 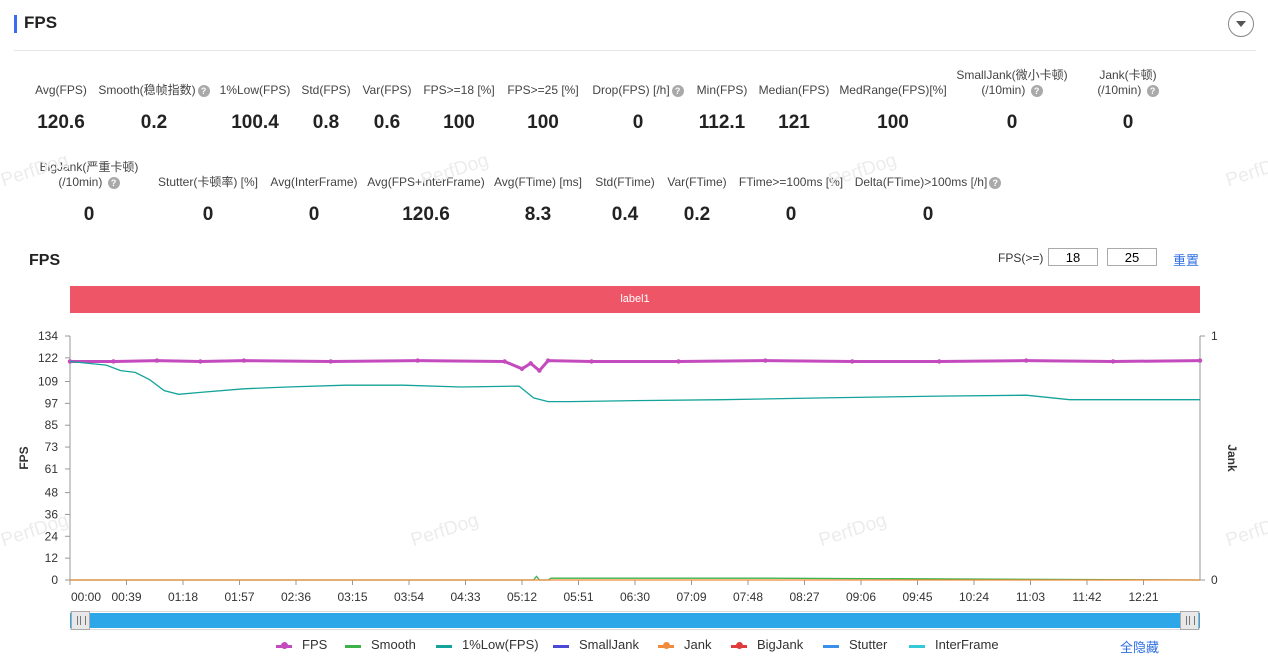 I want to click on triangle-down-icon, so click(x=1241, y=24).